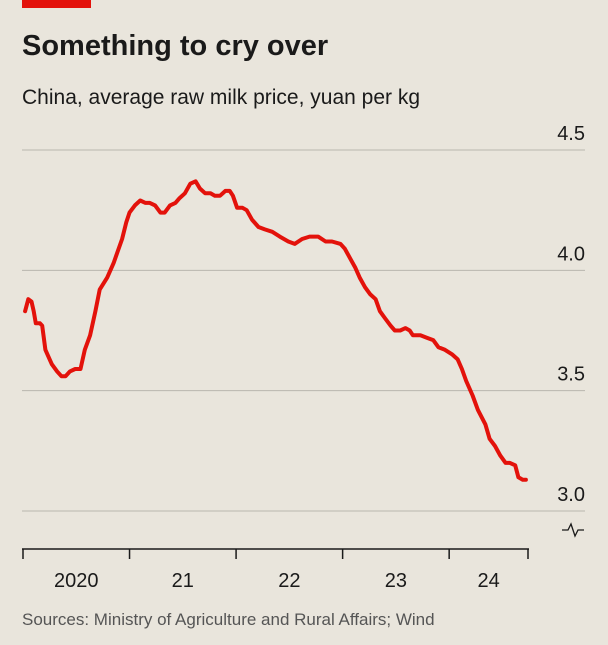 The image size is (608, 645). I want to click on x-tick-label: 23, so click(396, 581).